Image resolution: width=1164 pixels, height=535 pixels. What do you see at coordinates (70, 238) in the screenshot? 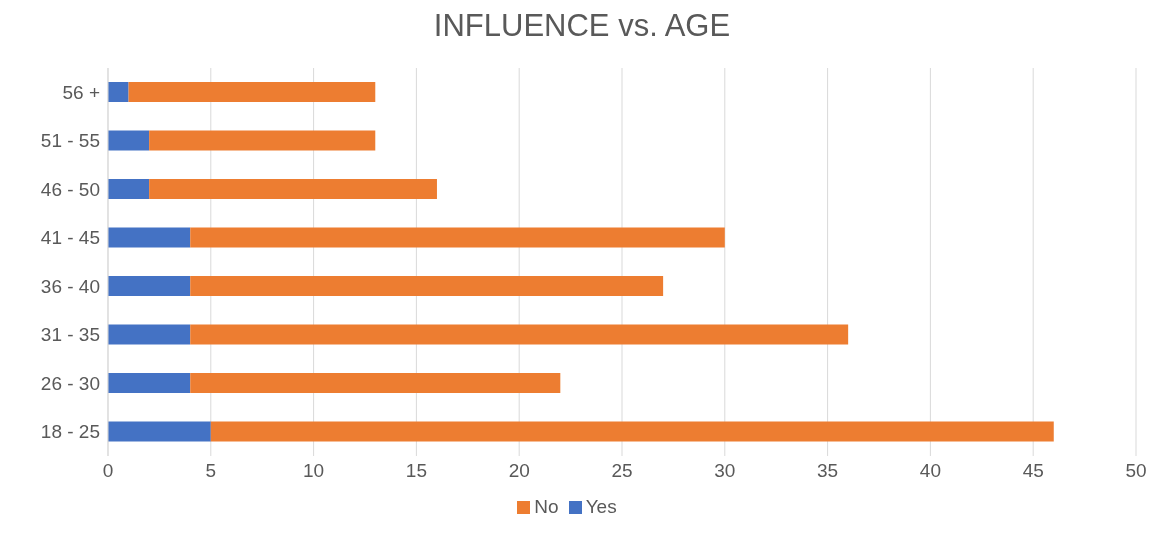
I see `y-tick-label: 41 - 45` at bounding box center [70, 238].